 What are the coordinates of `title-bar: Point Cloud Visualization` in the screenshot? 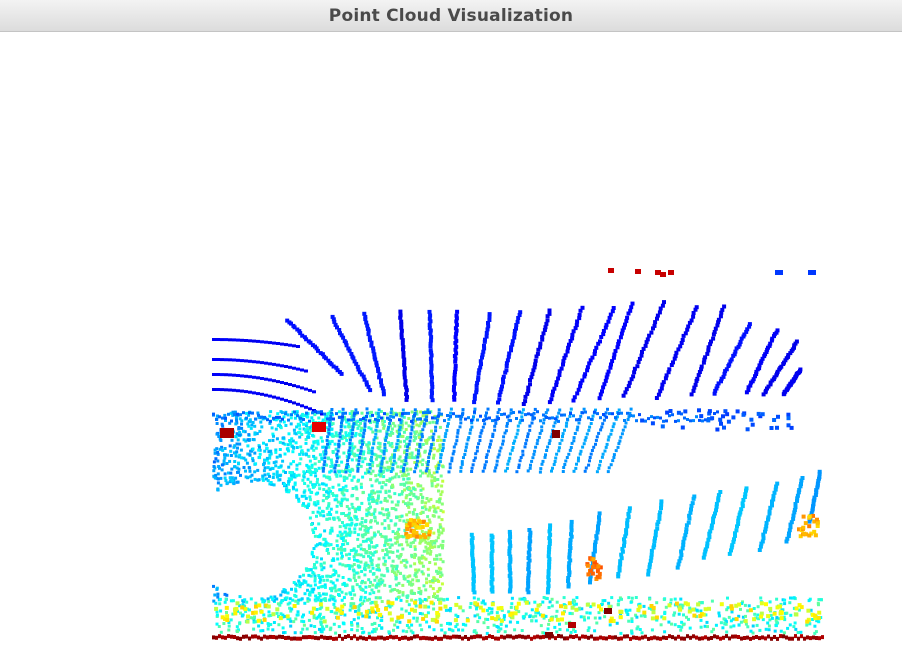 It's located at (451, 16).